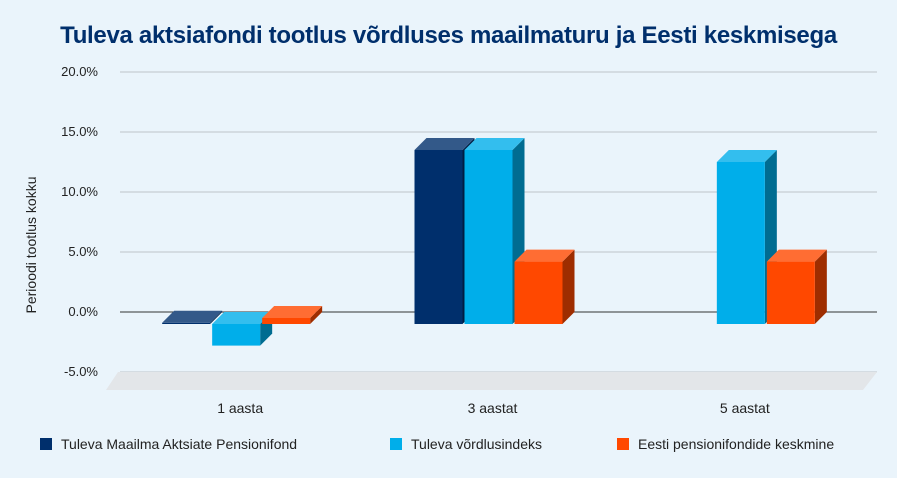  I want to click on legend-item-average: Eesti pensionifondide keskmine, so click(725, 444).